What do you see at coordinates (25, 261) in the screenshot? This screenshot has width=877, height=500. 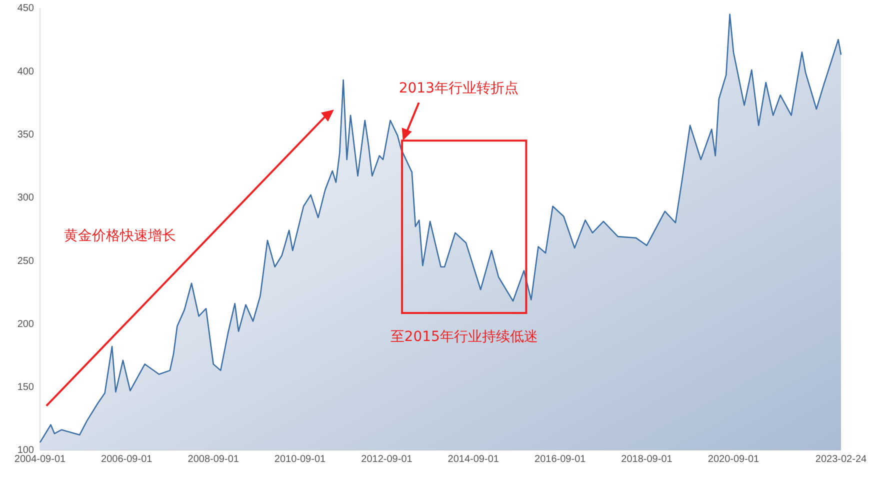 I see `y-tick-label: 250` at bounding box center [25, 261].